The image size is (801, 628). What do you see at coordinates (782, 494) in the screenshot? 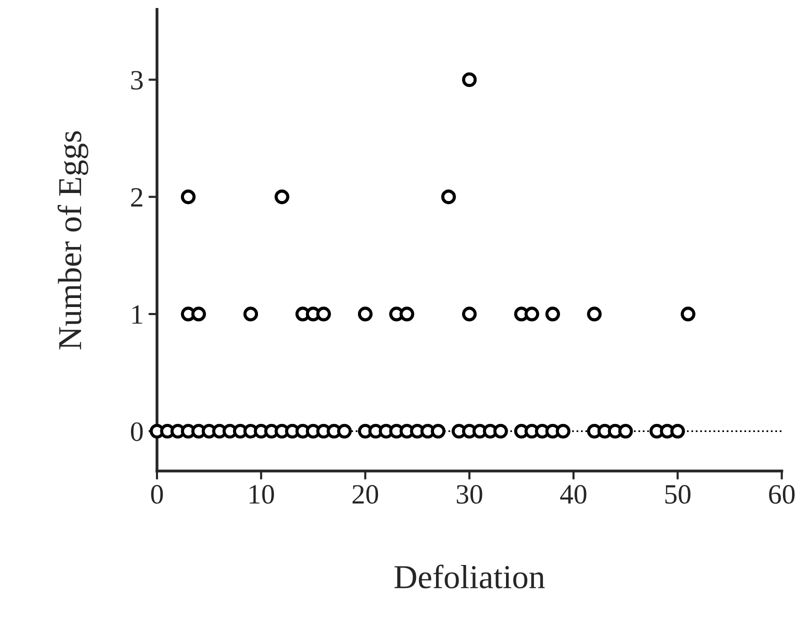
I see `x-tick-label: 60` at bounding box center [782, 494].